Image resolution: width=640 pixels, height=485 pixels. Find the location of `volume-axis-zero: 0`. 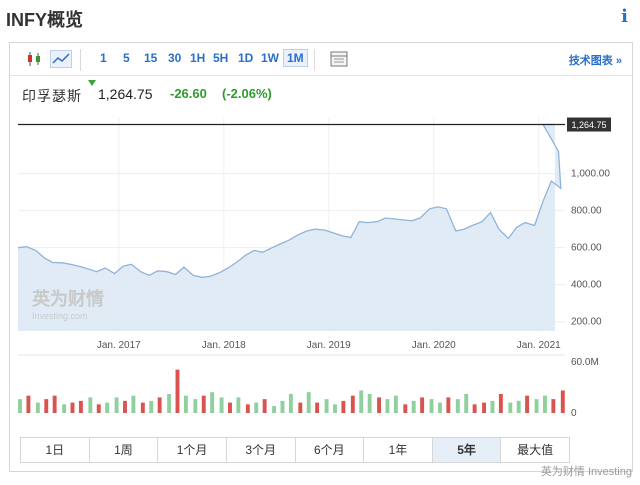

volume-axis-zero: 0 is located at coordinates (574, 413).